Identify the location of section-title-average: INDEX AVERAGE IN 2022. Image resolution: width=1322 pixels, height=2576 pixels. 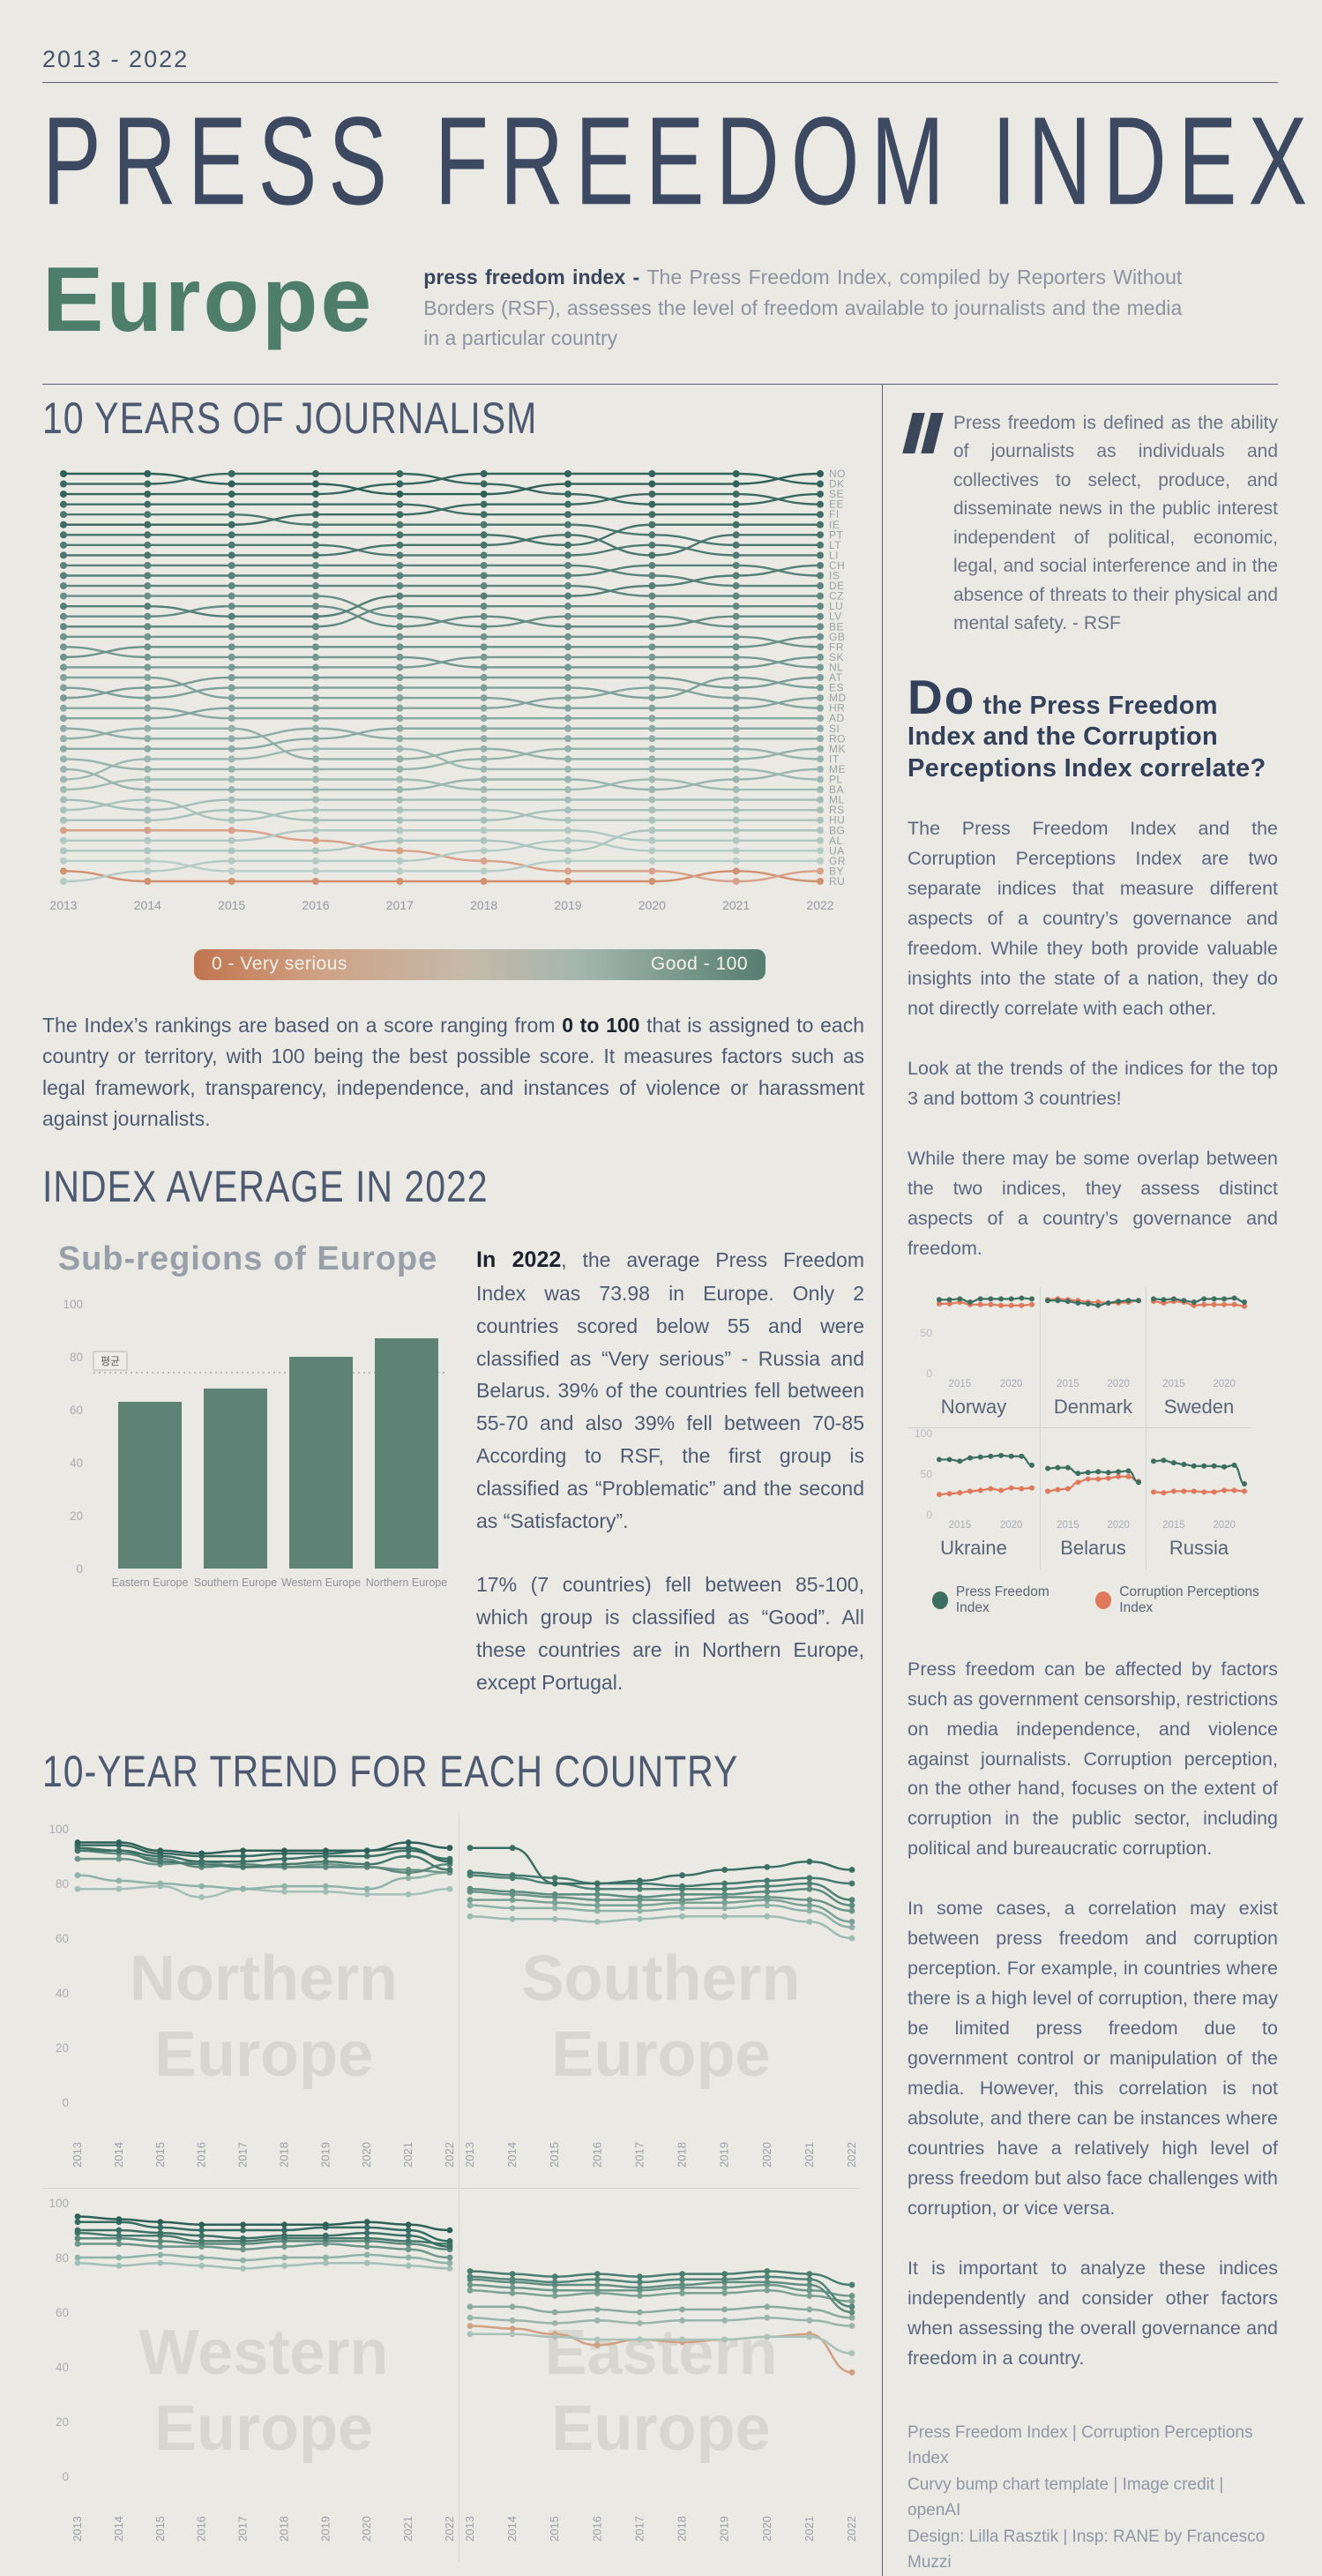
(265, 1186).